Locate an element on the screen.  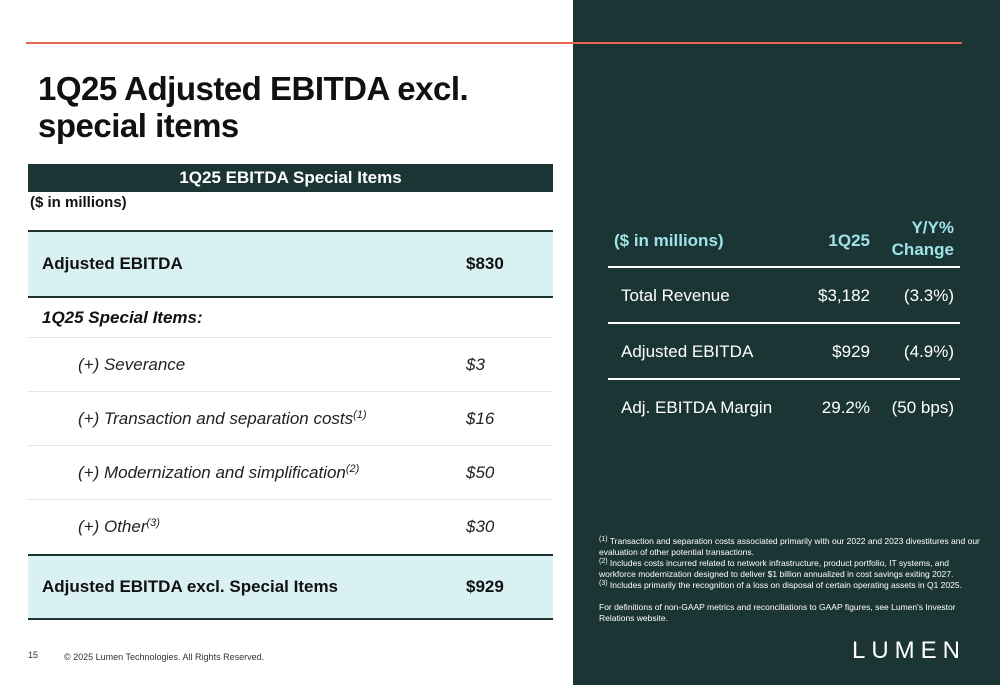
row-change: (50 bps) is located at coordinates (922, 407).